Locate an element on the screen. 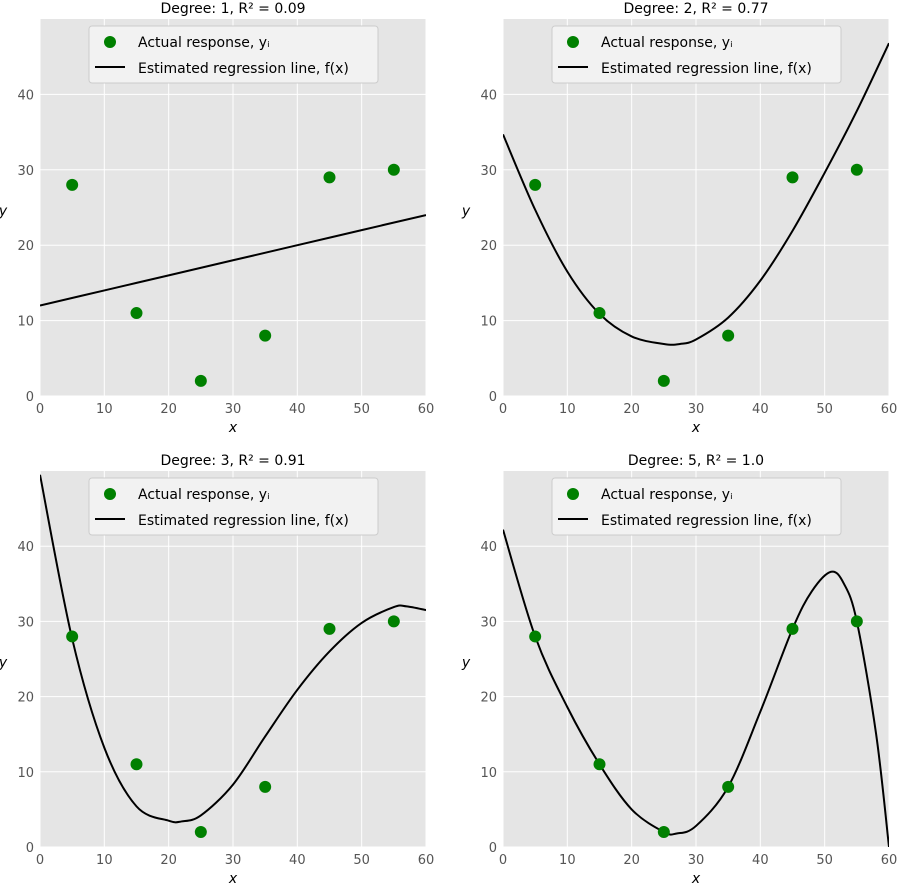  chart-title: Degree: 5, R² = 1.0 is located at coordinates (696, 461).